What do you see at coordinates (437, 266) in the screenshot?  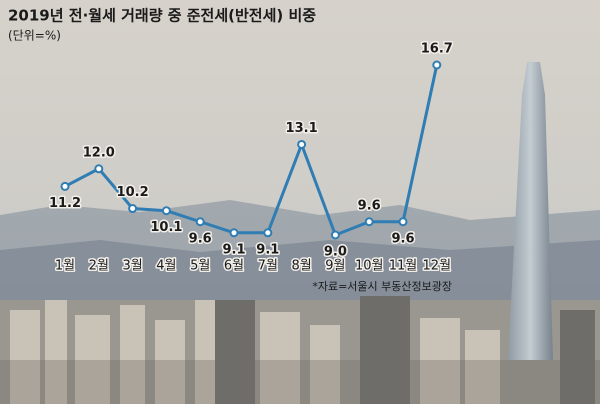 I see `x-tick-label: 12월` at bounding box center [437, 266].